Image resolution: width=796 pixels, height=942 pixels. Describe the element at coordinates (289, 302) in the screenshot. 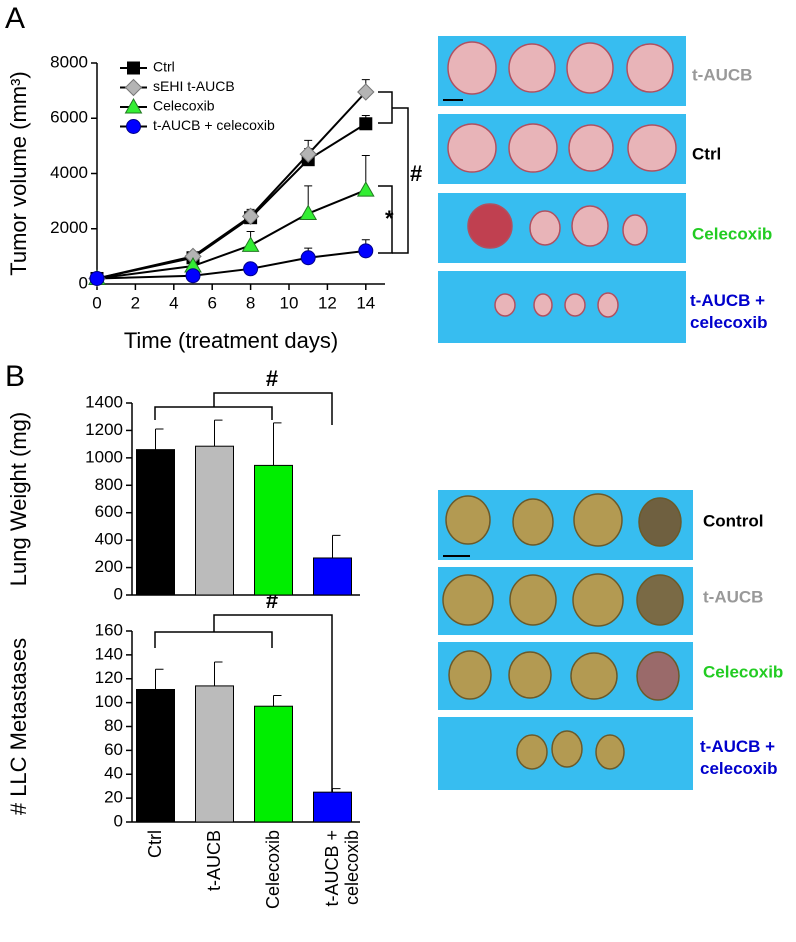

I see `x-tick-label: 10` at that location.